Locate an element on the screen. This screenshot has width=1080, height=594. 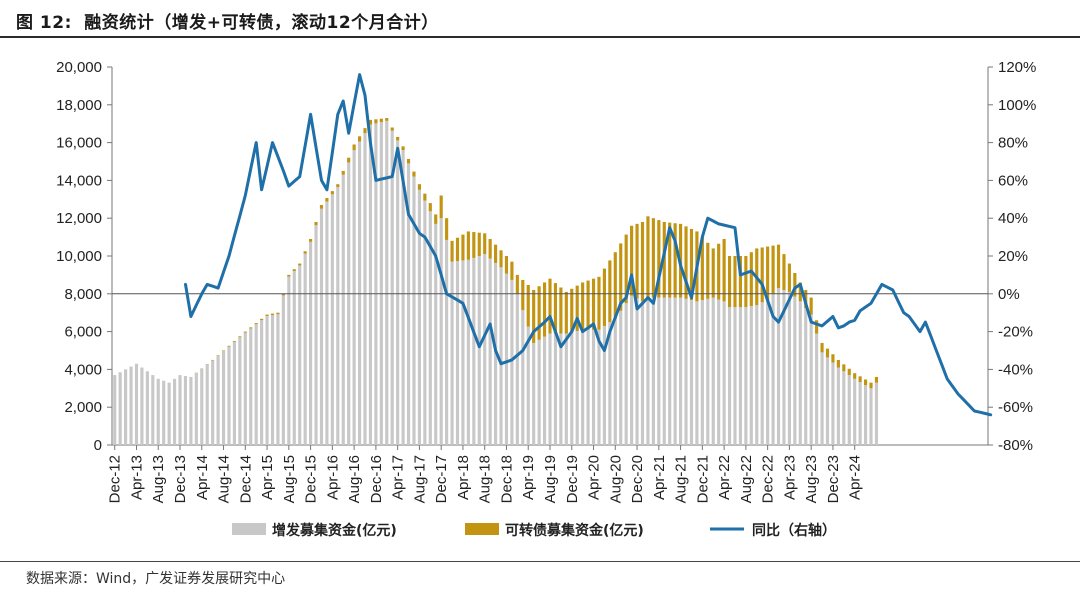
x-tick-label: Apr-13 is located at coordinates (136, 477).